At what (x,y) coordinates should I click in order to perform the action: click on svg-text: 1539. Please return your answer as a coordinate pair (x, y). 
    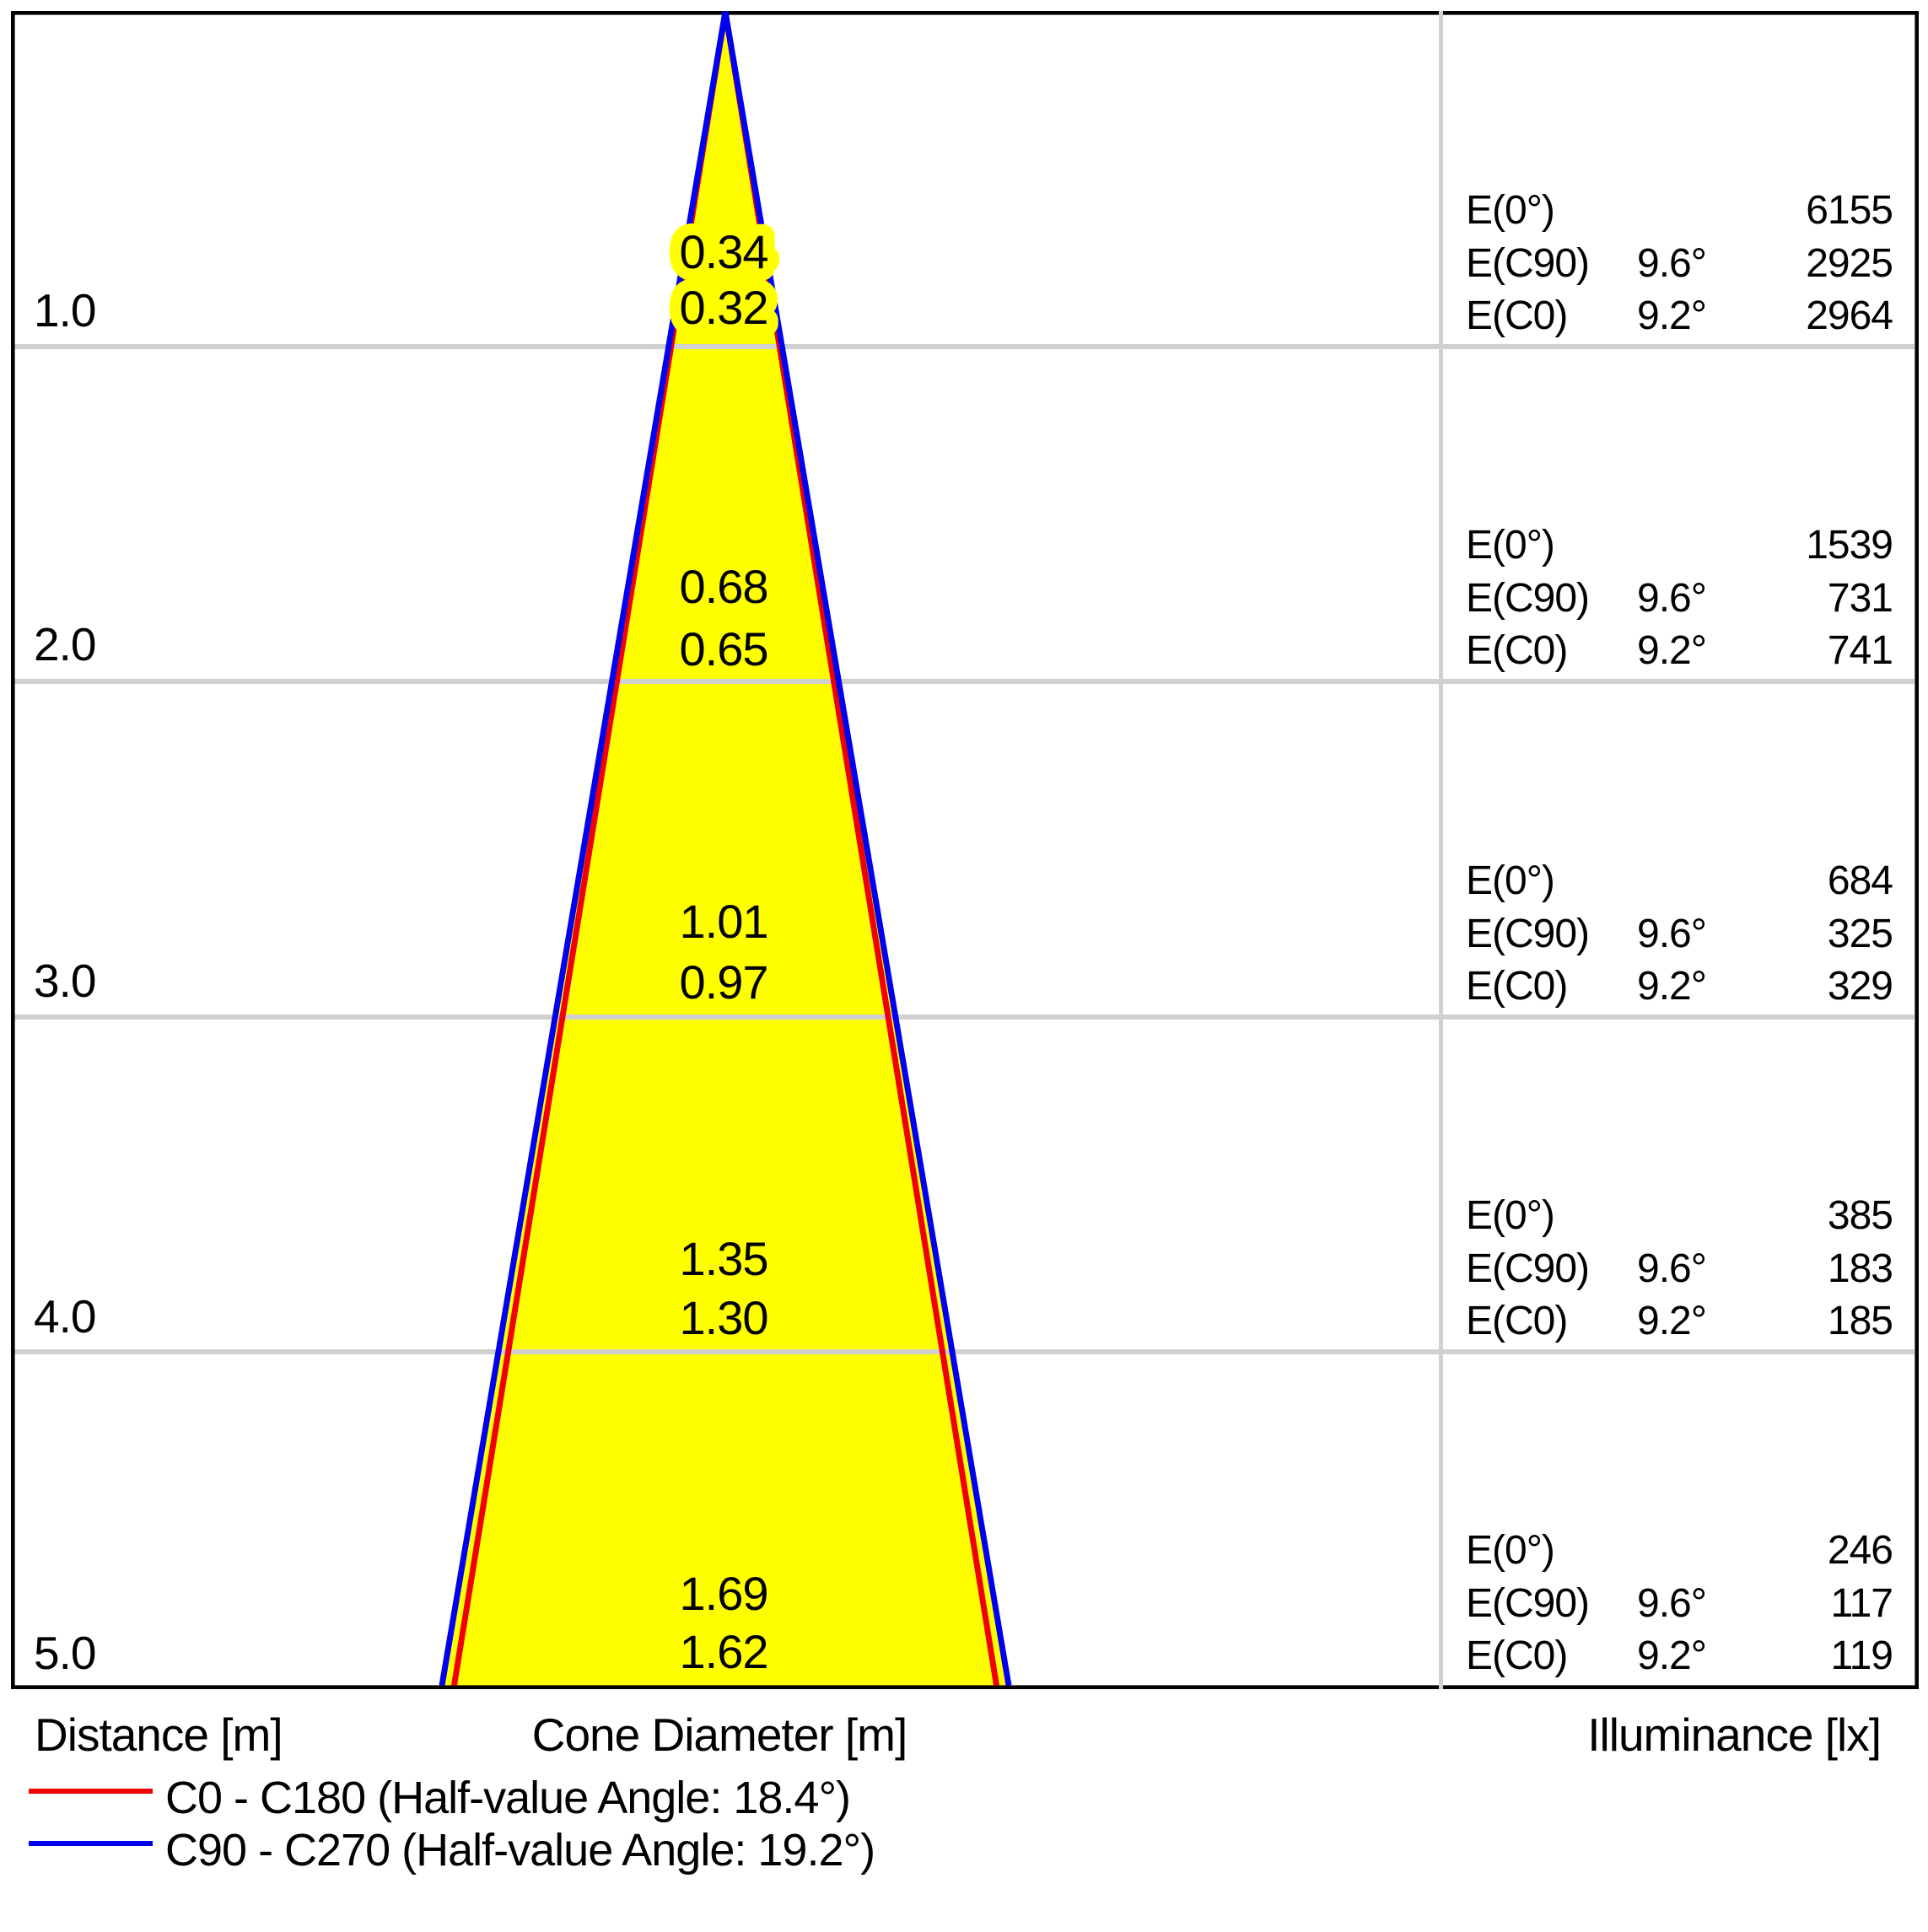
    Looking at the image, I should click on (1849, 545).